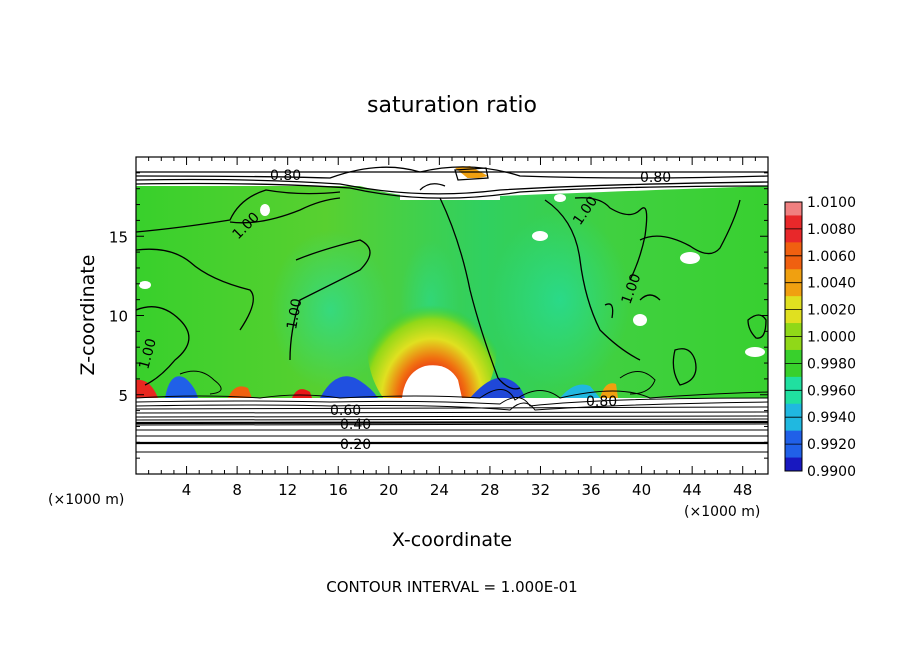  Describe the element at coordinates (187, 490) in the screenshot. I see `x-tick-label: 4` at that location.